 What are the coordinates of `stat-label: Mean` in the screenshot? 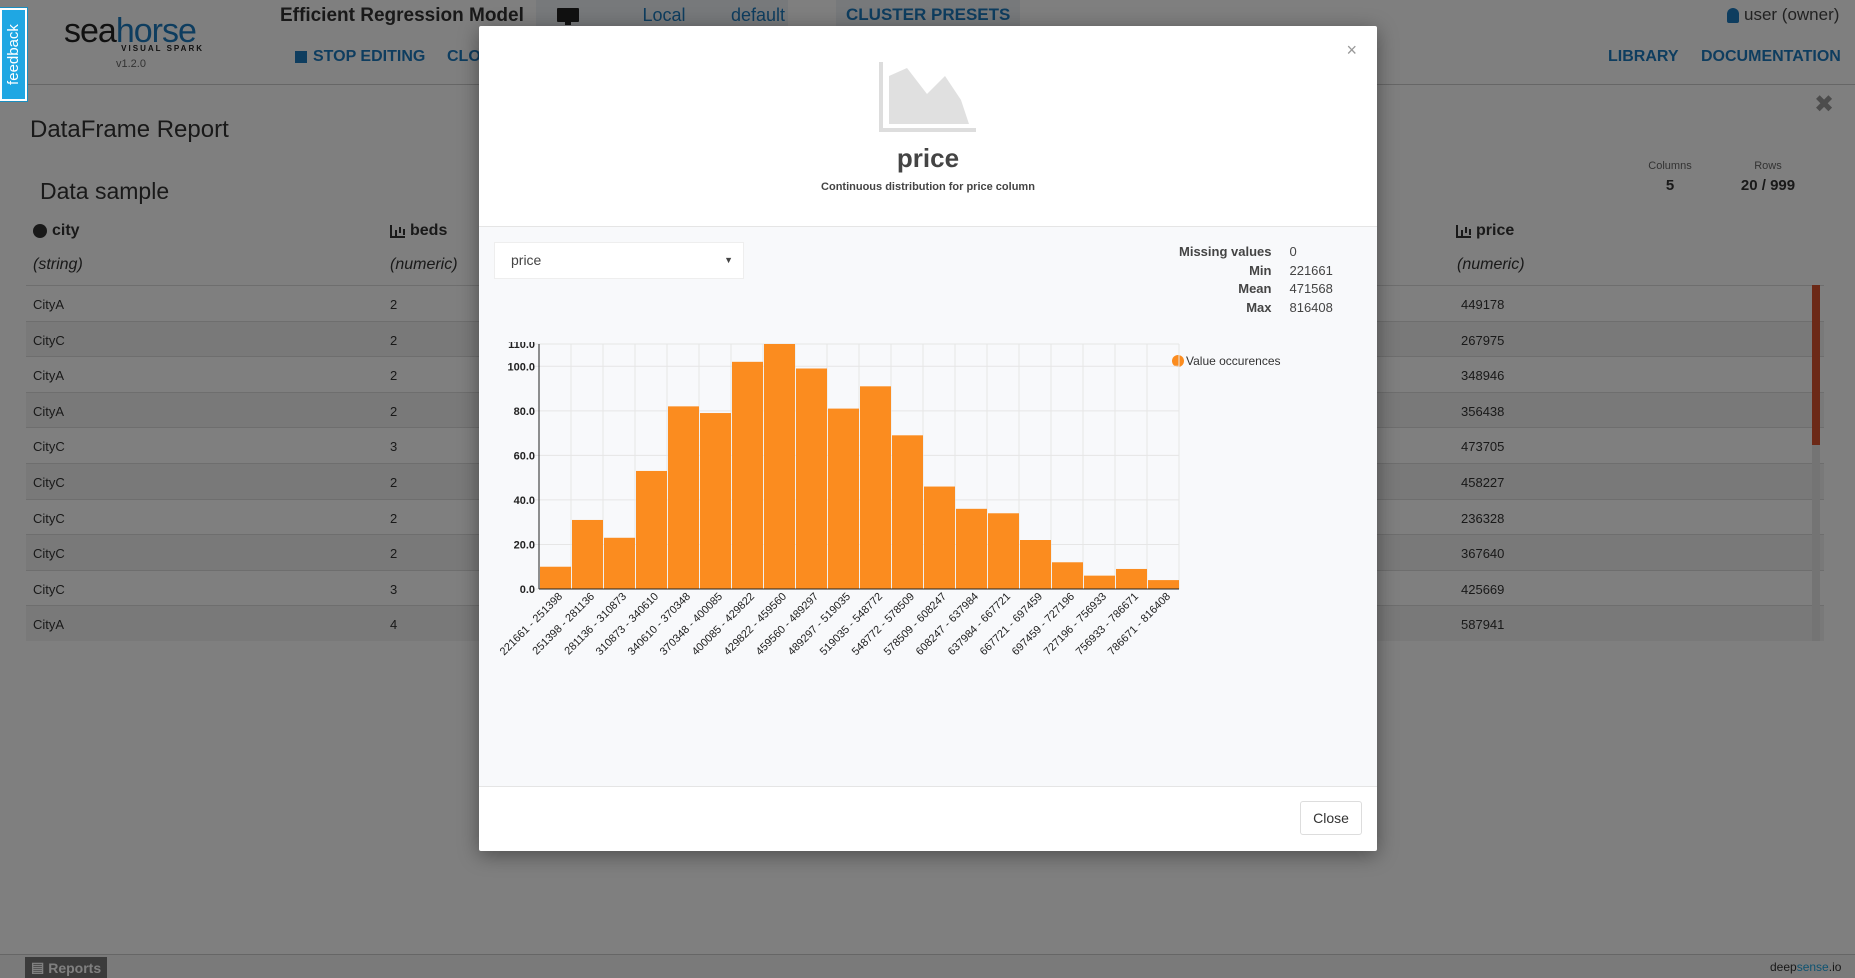 It's located at (1255, 288).